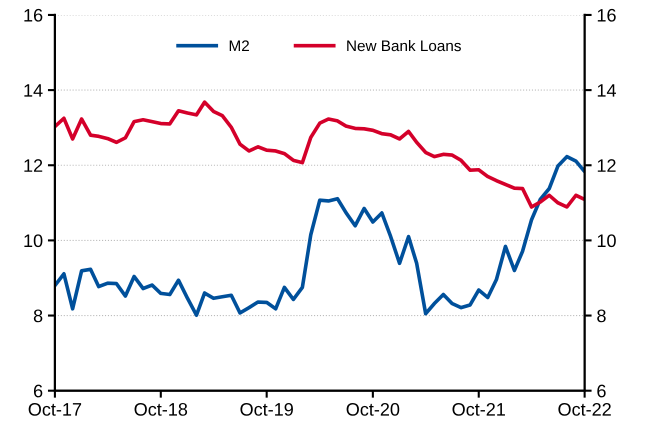 The image size is (646, 427). What do you see at coordinates (607, 241) in the screenshot?
I see `y2-tick-label: 10` at bounding box center [607, 241].